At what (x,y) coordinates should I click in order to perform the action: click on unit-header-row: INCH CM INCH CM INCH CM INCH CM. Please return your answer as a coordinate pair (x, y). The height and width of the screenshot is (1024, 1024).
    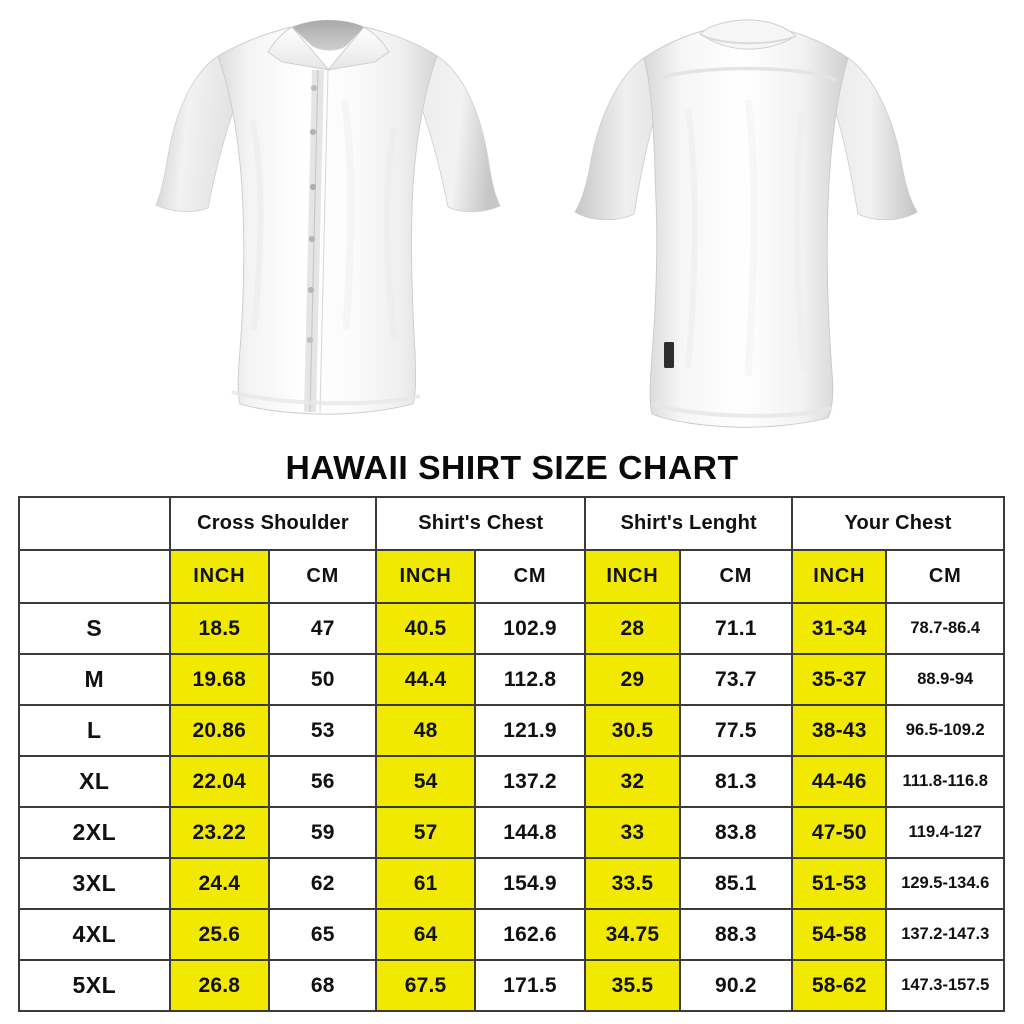
    Looking at the image, I should click on (511, 576).